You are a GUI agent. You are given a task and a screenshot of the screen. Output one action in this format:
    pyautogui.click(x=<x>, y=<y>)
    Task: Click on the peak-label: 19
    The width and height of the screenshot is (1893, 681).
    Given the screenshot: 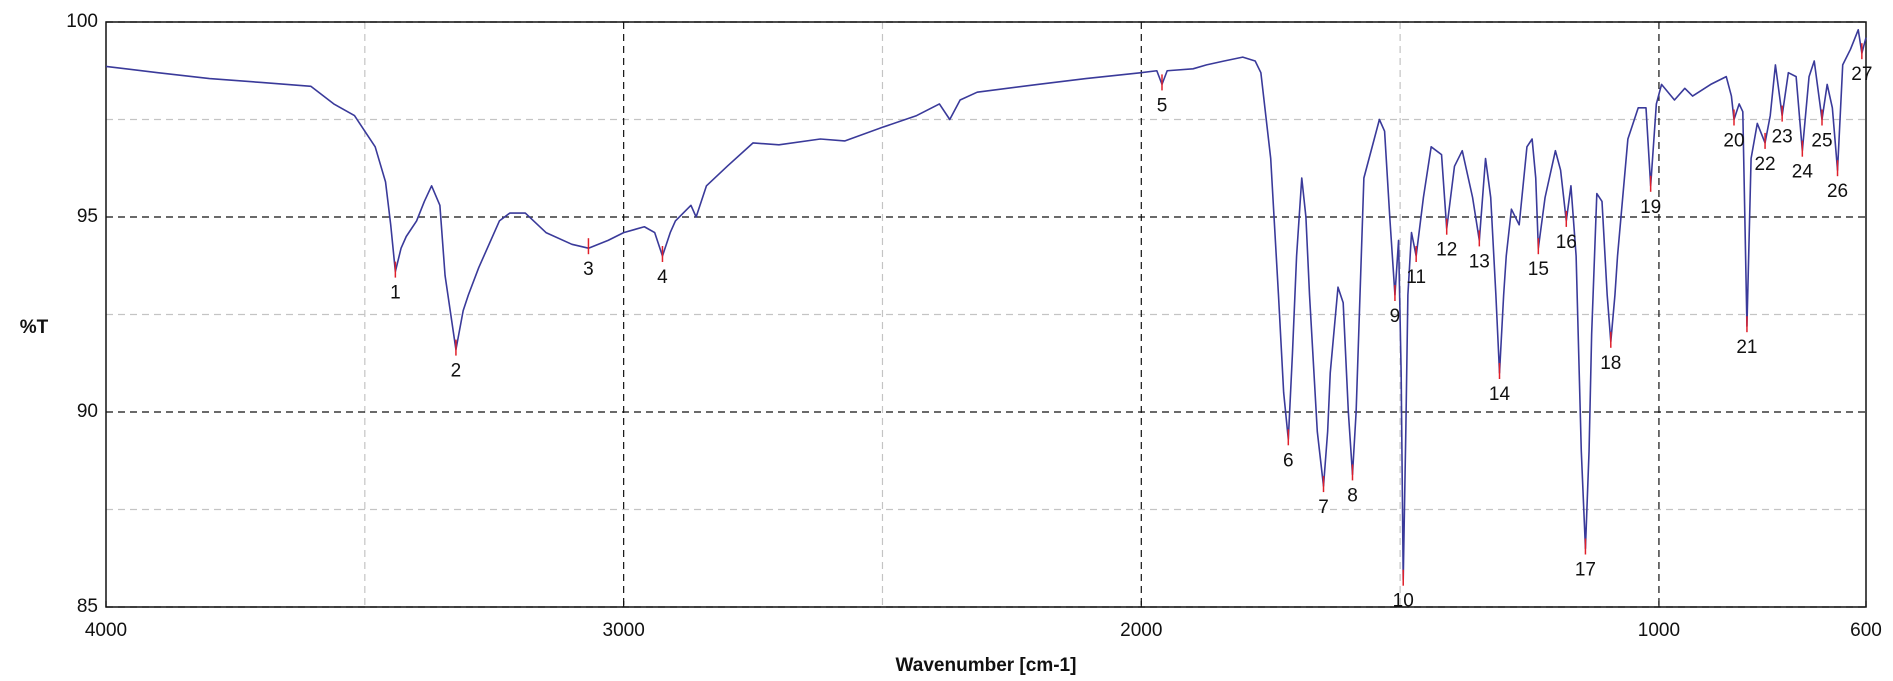 What is the action you would take?
    pyautogui.click(x=1650, y=207)
    